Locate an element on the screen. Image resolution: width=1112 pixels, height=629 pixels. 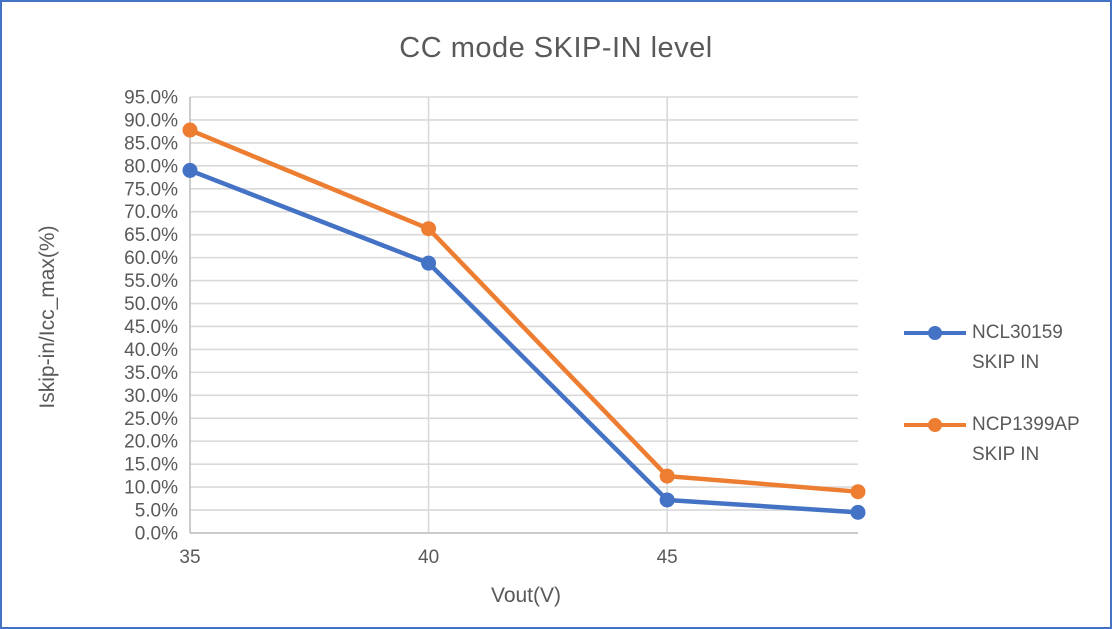
legend-entry: NCL30159 SKIP IN is located at coordinates (992, 348).